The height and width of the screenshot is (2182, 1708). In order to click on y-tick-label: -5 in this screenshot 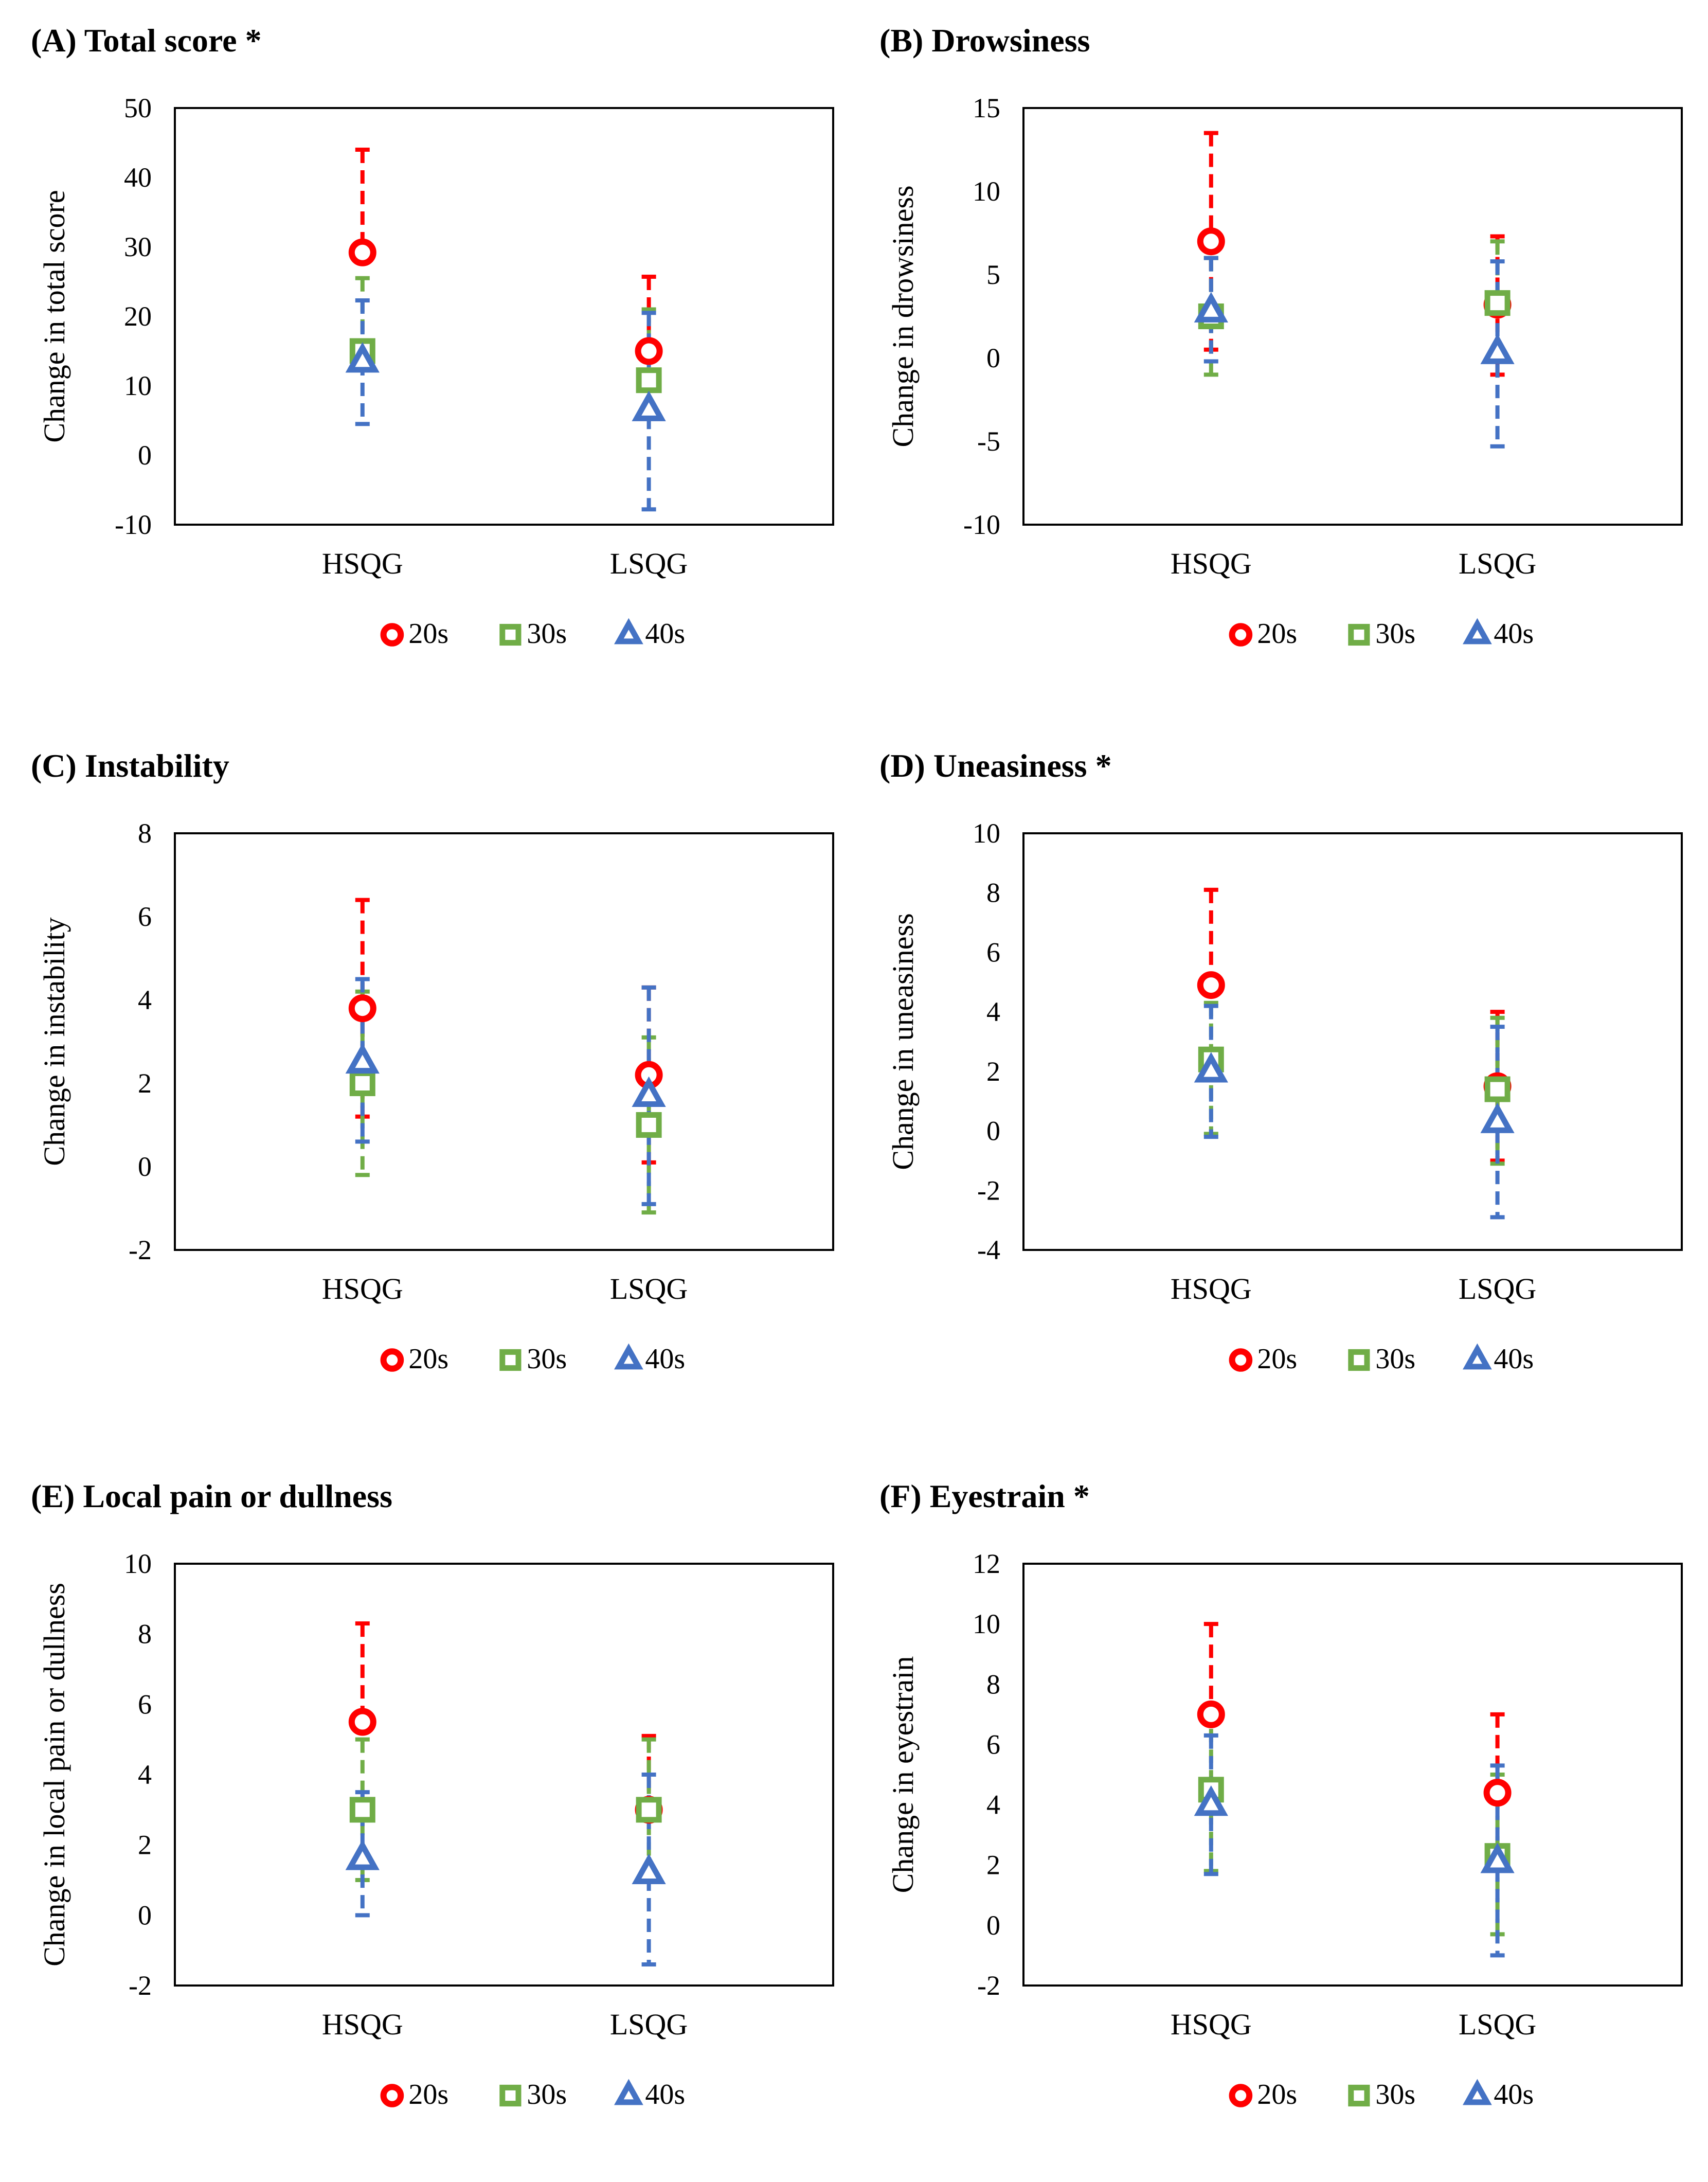, I will do `click(988, 441)`.